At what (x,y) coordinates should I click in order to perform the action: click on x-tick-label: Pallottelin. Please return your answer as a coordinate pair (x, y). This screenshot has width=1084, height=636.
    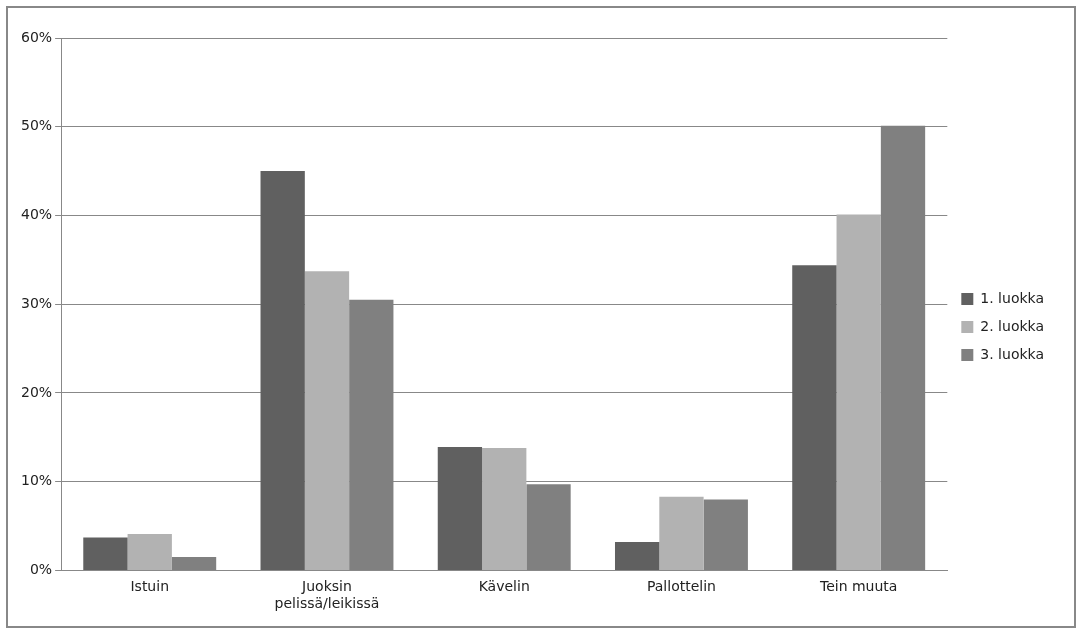
    Looking at the image, I should click on (681, 586).